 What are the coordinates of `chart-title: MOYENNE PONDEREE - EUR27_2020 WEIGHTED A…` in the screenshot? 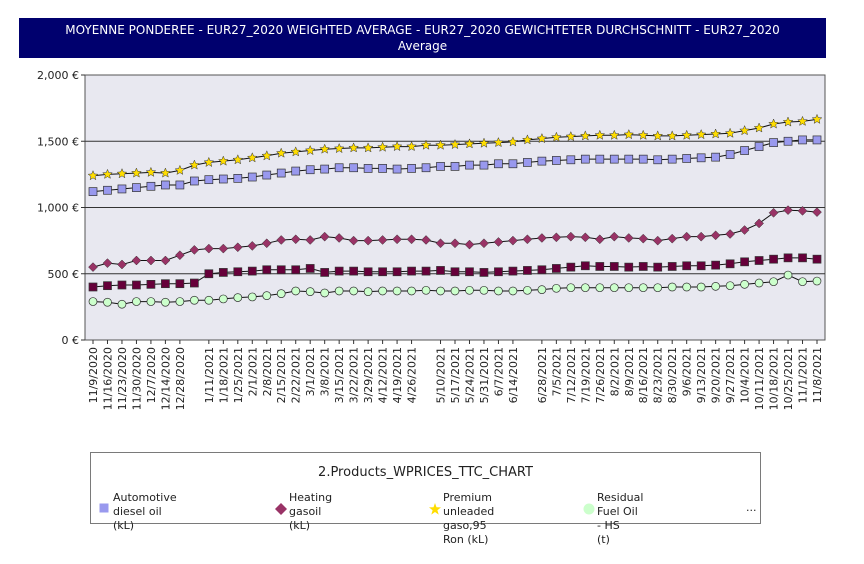 It's located at (422, 38).